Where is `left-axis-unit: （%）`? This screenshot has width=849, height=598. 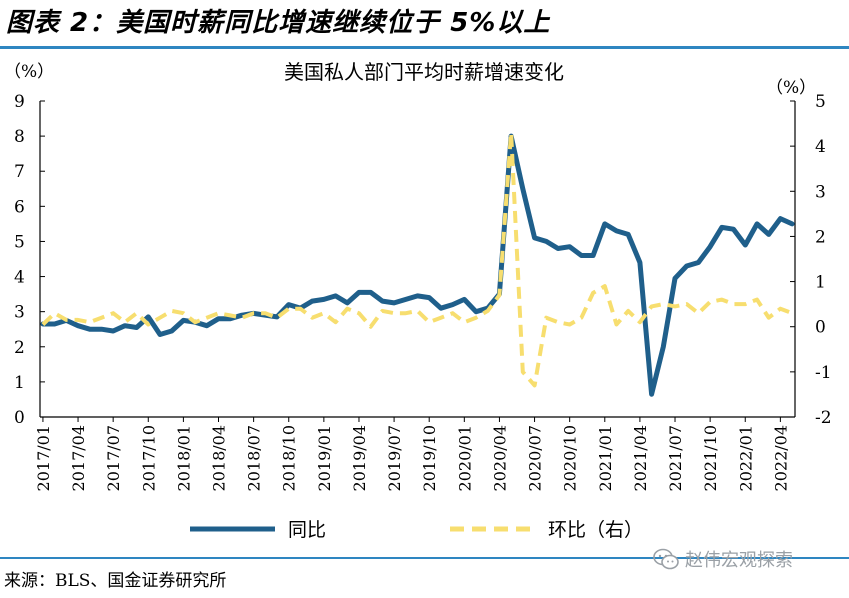 left-axis-unit: （%） is located at coordinates (29, 72).